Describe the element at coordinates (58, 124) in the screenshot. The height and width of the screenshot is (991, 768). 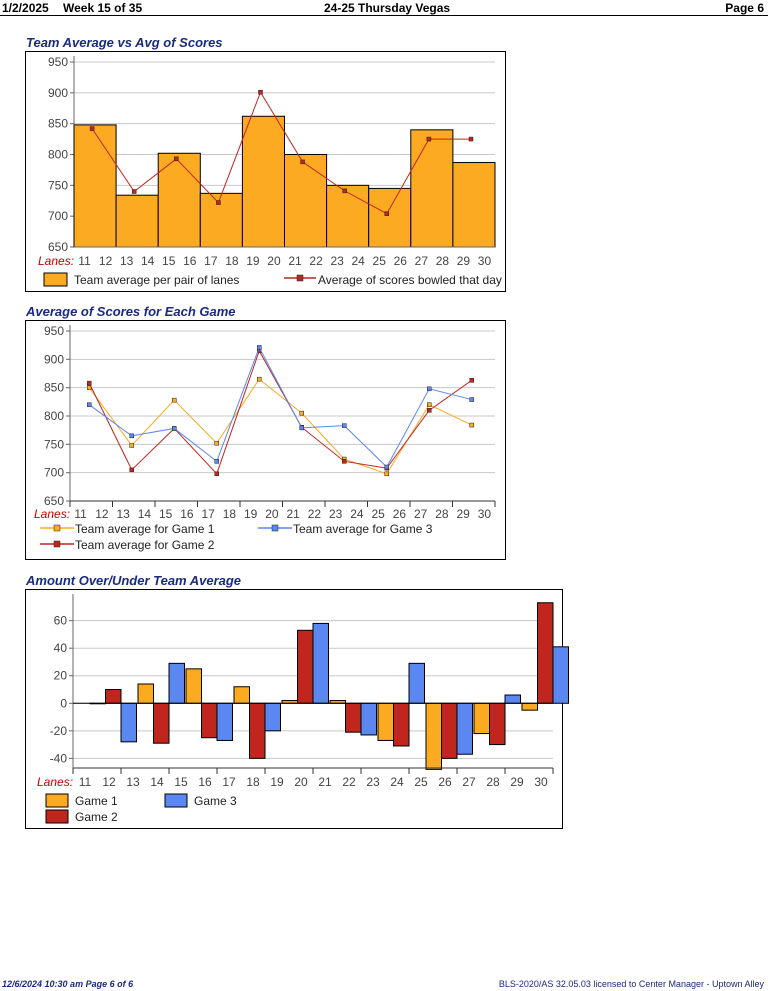
I see `y-tick-label: 850` at that location.